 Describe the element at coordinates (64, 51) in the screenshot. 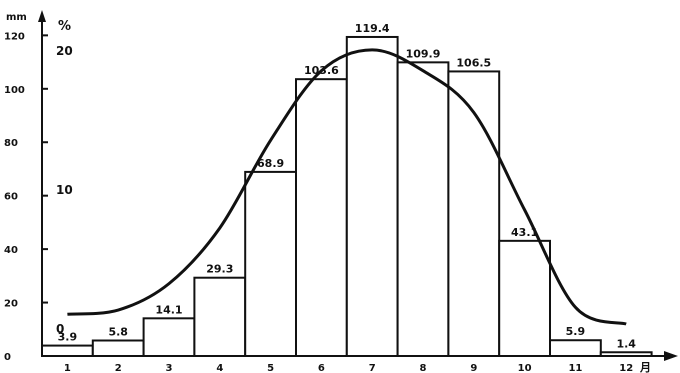

I see `right-tick-label: 20` at that location.